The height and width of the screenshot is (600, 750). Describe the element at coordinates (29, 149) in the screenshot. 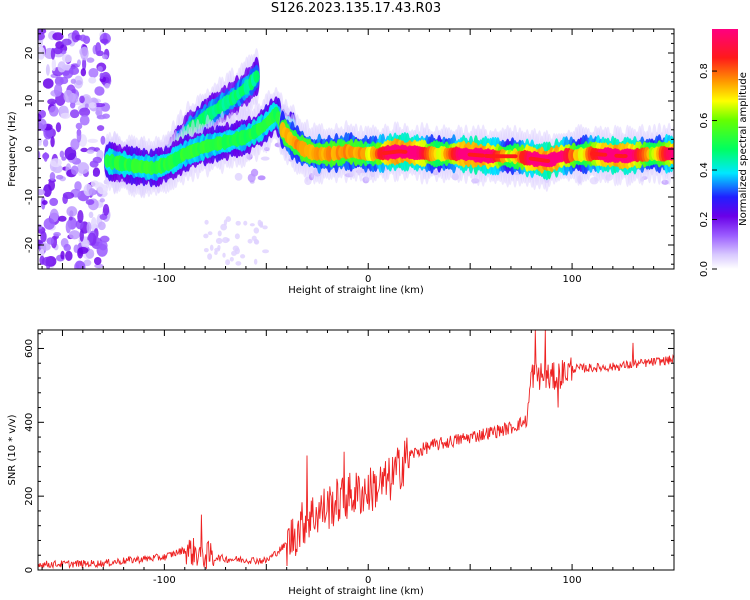

I see `top-y-tick-label: 0` at that location.